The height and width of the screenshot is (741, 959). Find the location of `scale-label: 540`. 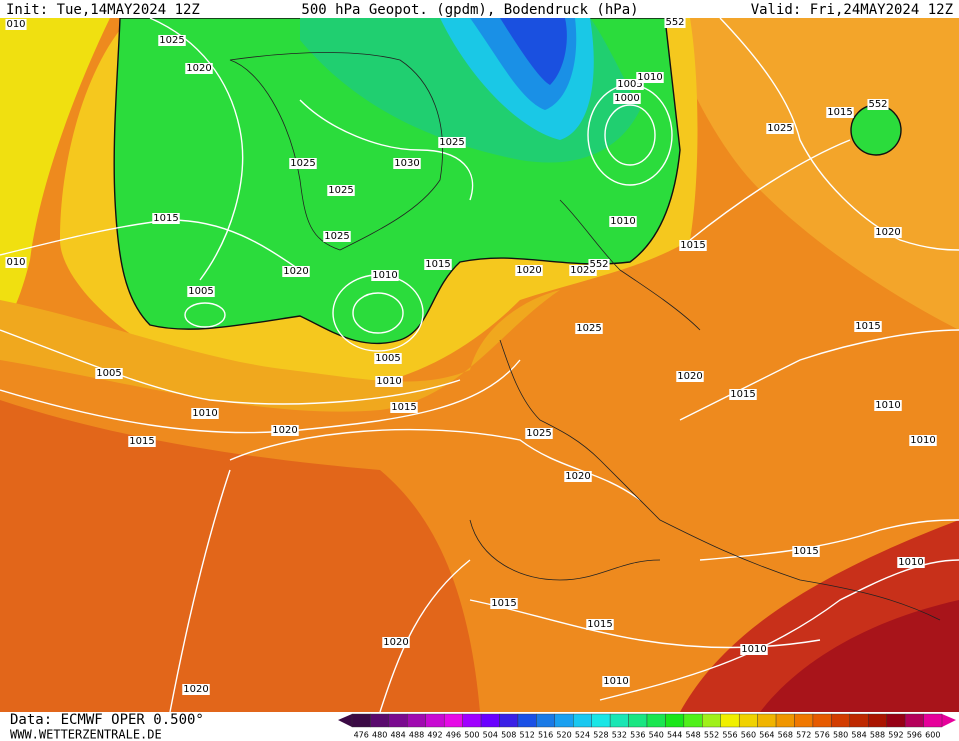

scale-label: 540 is located at coordinates (656, 735).